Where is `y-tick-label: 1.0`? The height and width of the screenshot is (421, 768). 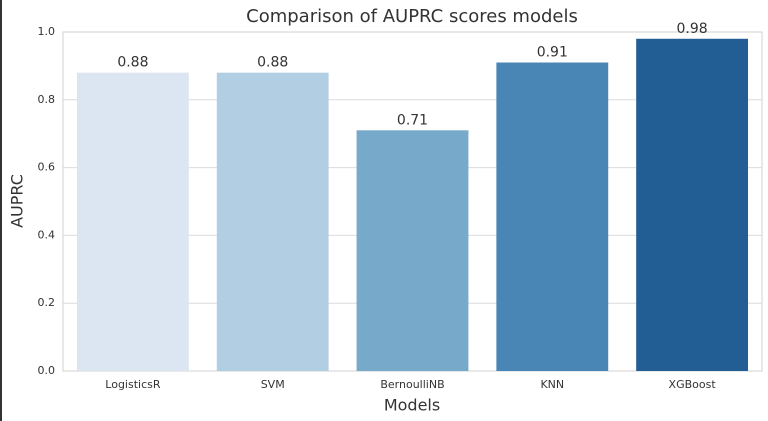
y-tick-label: 1.0 is located at coordinates (47, 31).